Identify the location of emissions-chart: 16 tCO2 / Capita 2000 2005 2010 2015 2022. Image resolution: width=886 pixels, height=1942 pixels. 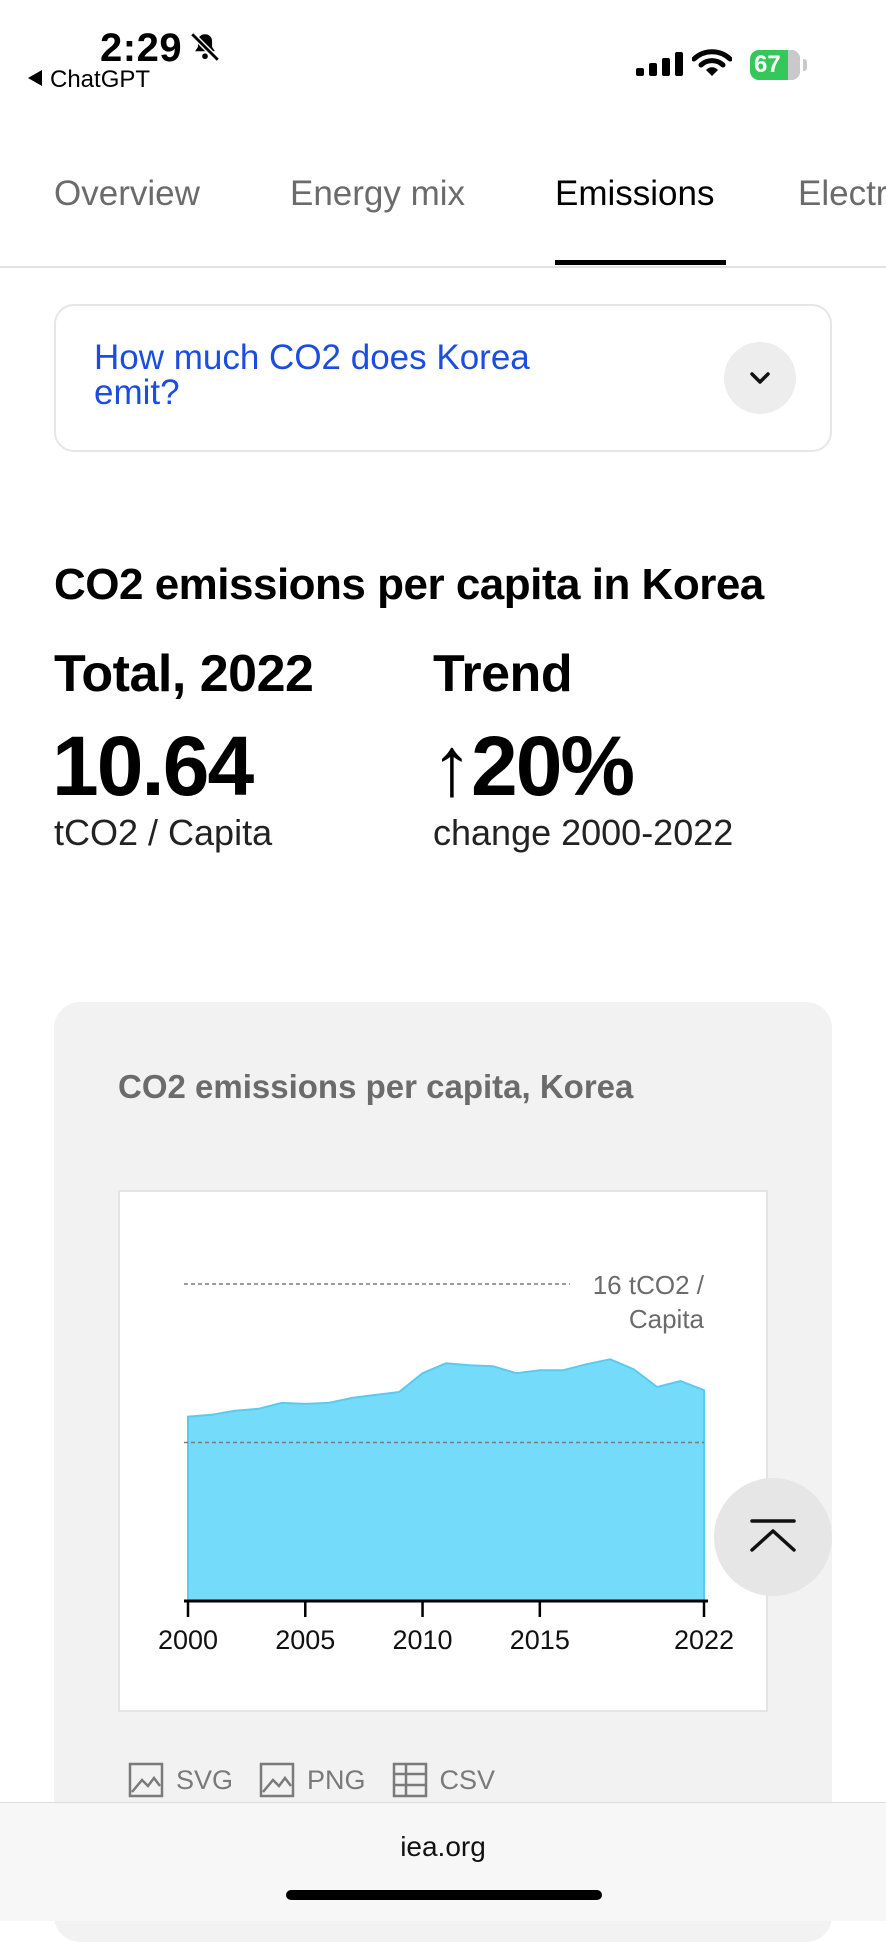
(446, 1462).